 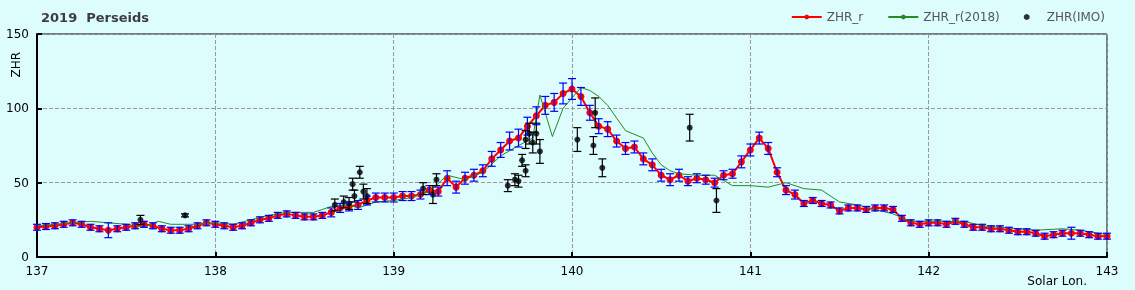 I want to click on y-tick-label: 0, so click(x=25, y=257).